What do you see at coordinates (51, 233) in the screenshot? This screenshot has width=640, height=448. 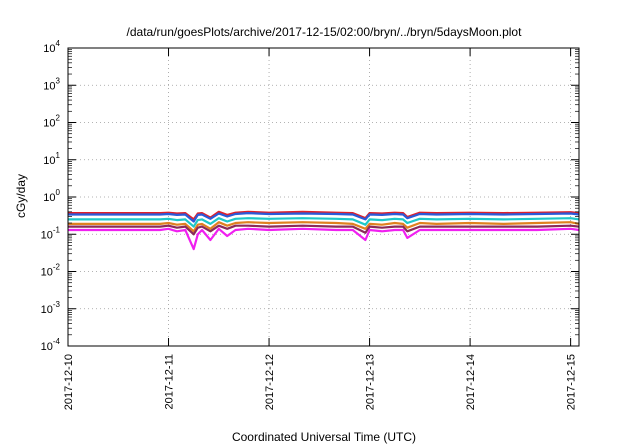 I see `y-tick-label: 10⁻¹` at bounding box center [51, 233].